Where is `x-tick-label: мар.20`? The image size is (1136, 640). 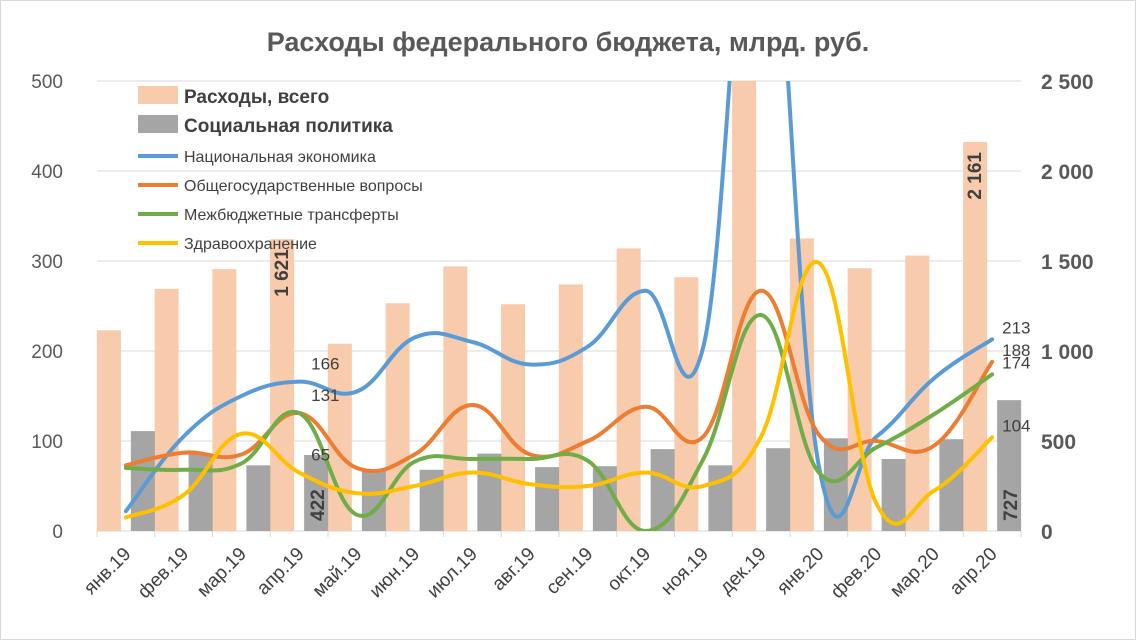 x-tick-label: мар.20 is located at coordinates (915, 573).